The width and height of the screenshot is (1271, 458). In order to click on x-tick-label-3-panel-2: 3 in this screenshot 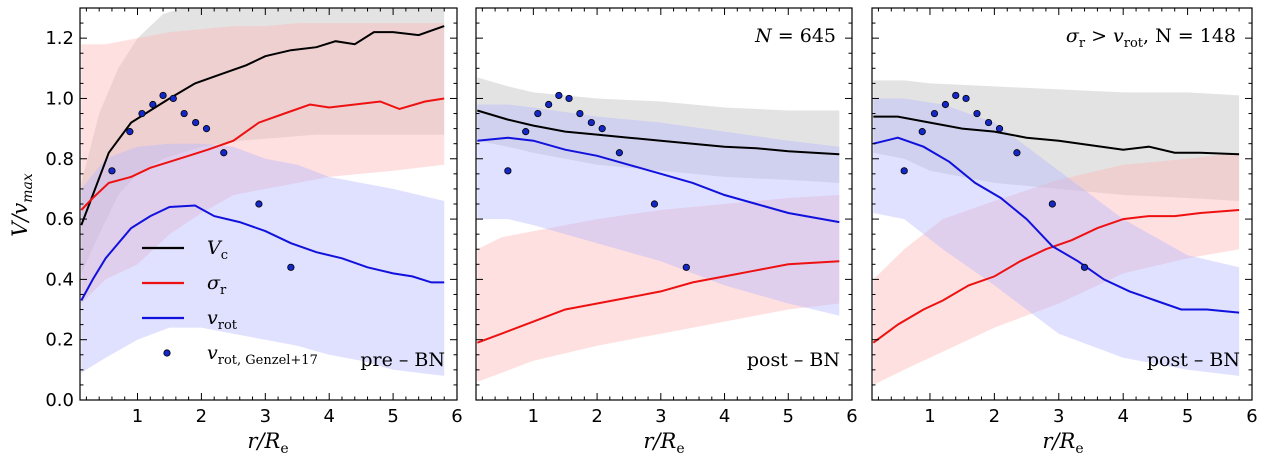, I will do `click(660, 416)`.